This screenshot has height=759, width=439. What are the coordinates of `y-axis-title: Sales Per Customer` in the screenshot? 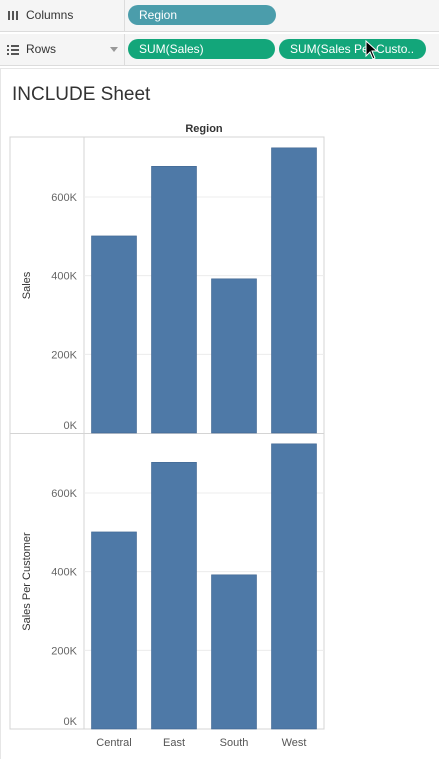 It's located at (27, 581).